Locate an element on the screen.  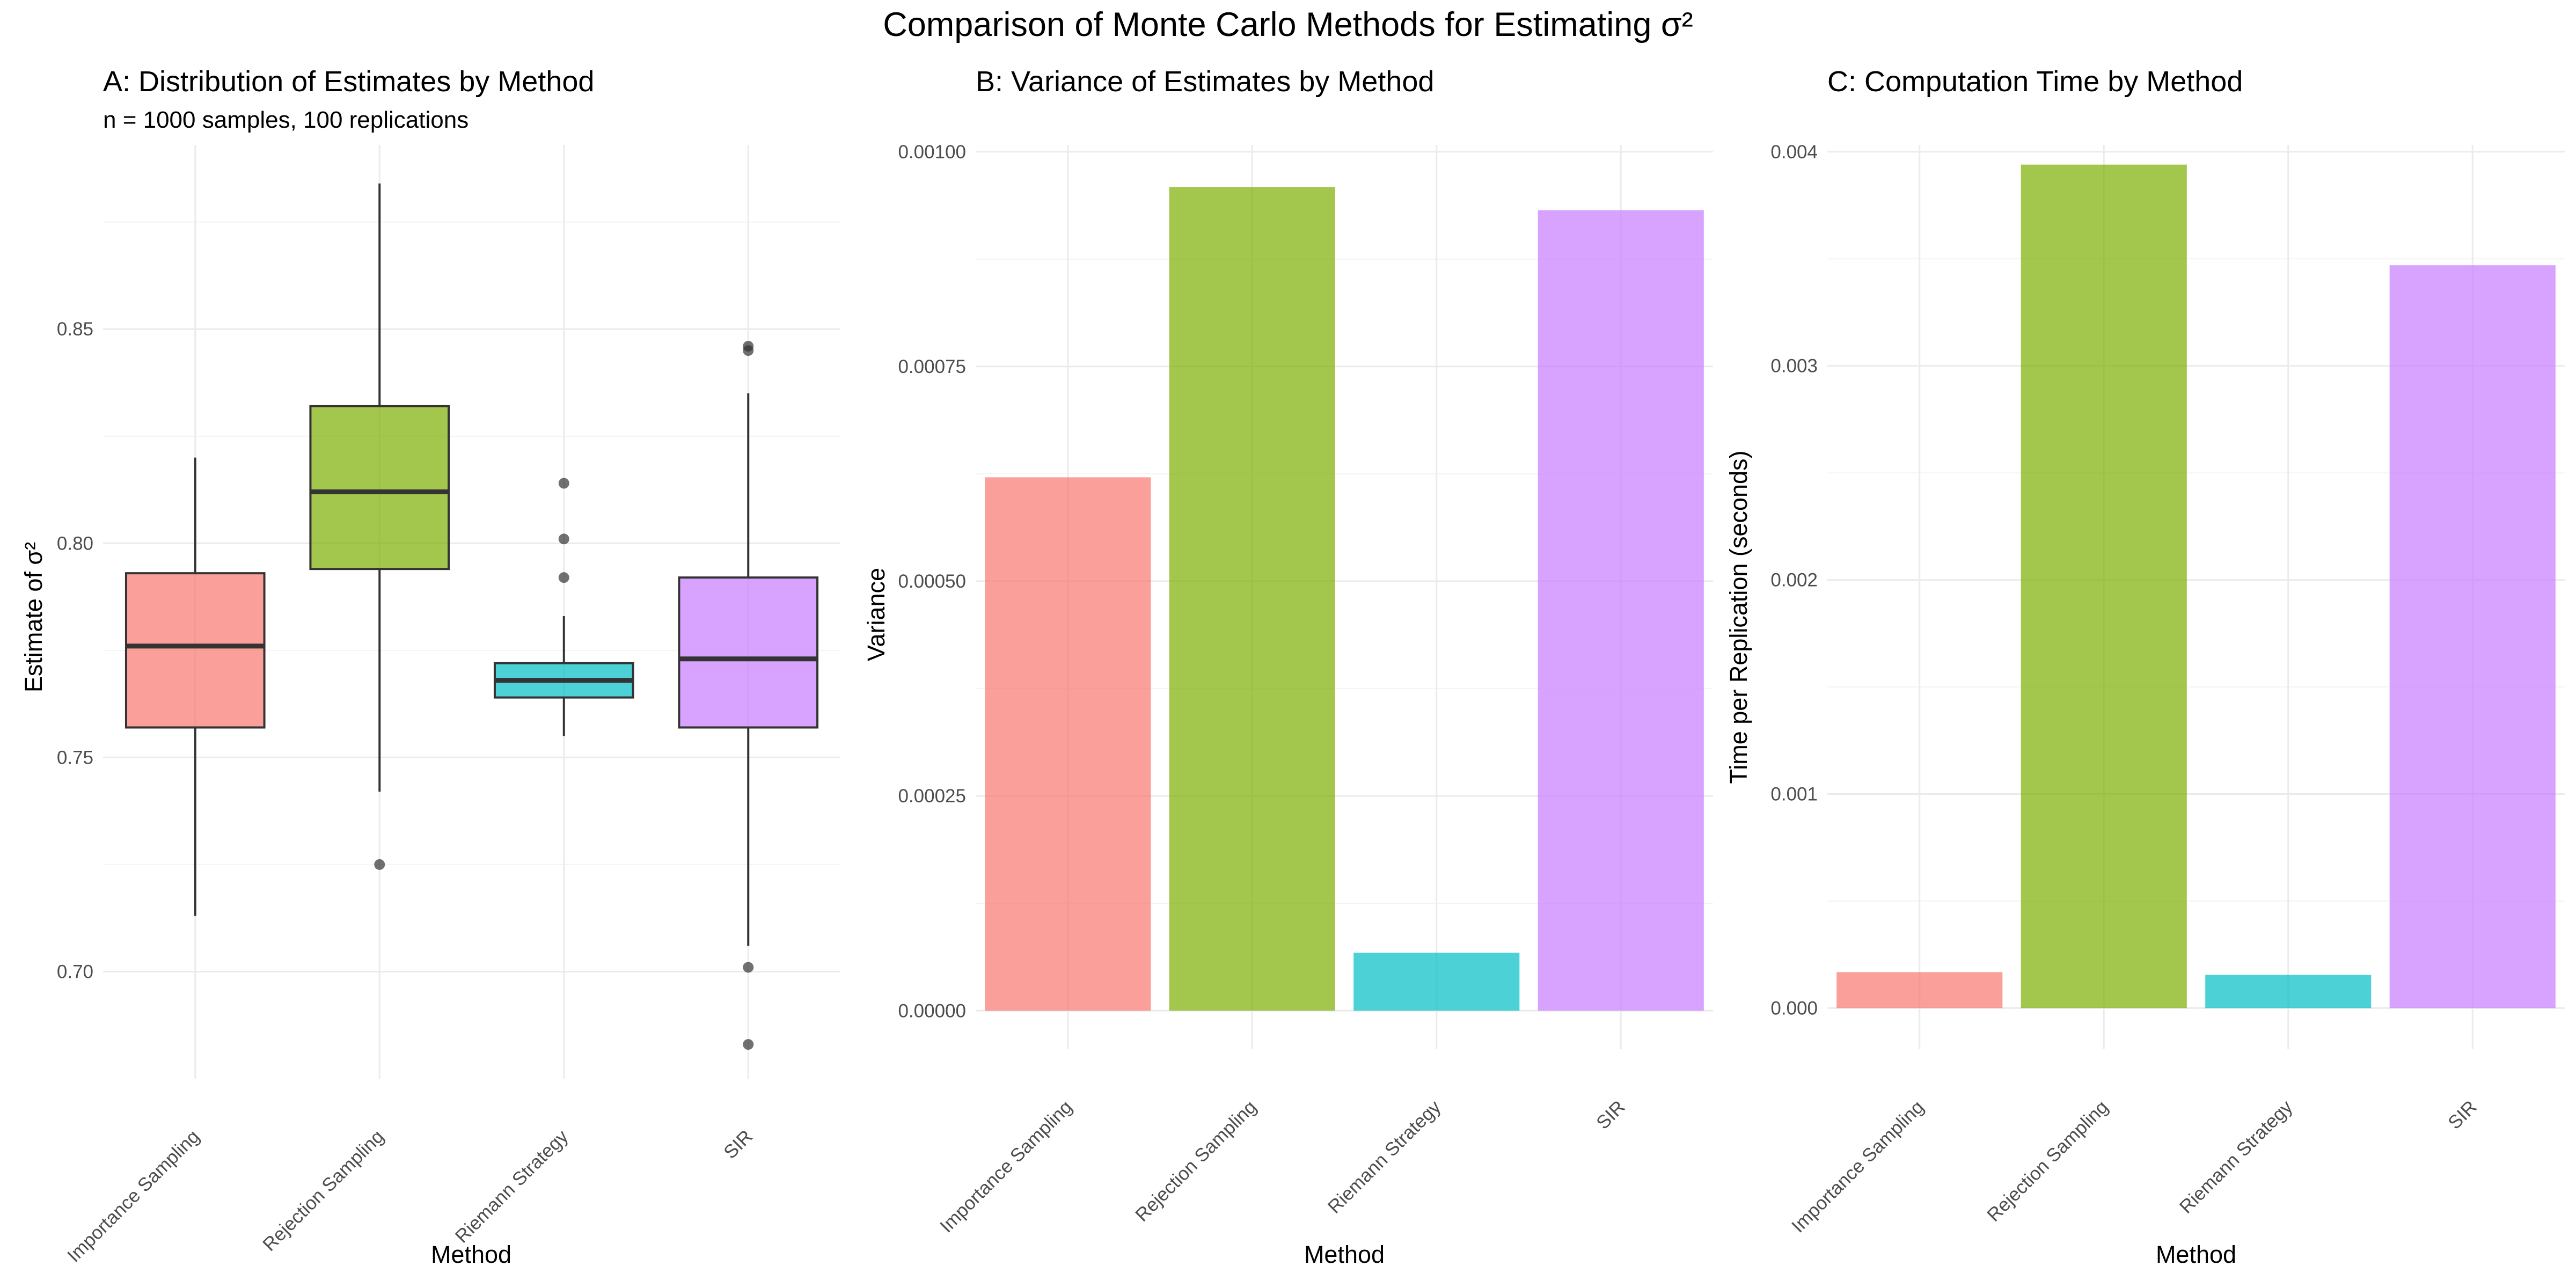
panel-a-subtitle: n = 1000 samples, 100 replications is located at coordinates (286, 120).